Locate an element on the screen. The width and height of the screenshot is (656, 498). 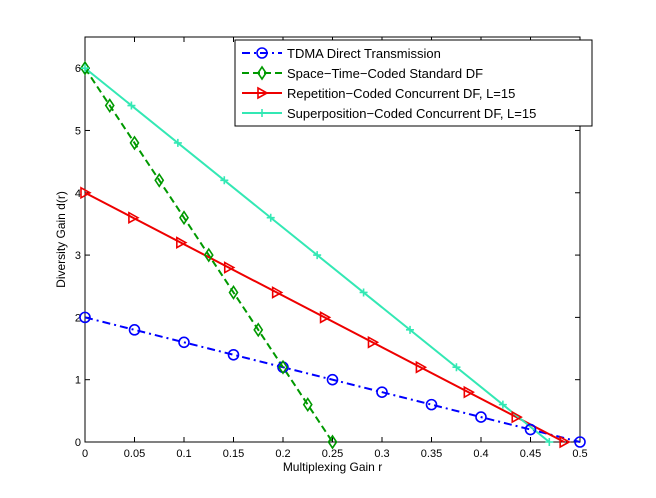
x-tick-label: 0.25 is located at coordinates (332, 454).